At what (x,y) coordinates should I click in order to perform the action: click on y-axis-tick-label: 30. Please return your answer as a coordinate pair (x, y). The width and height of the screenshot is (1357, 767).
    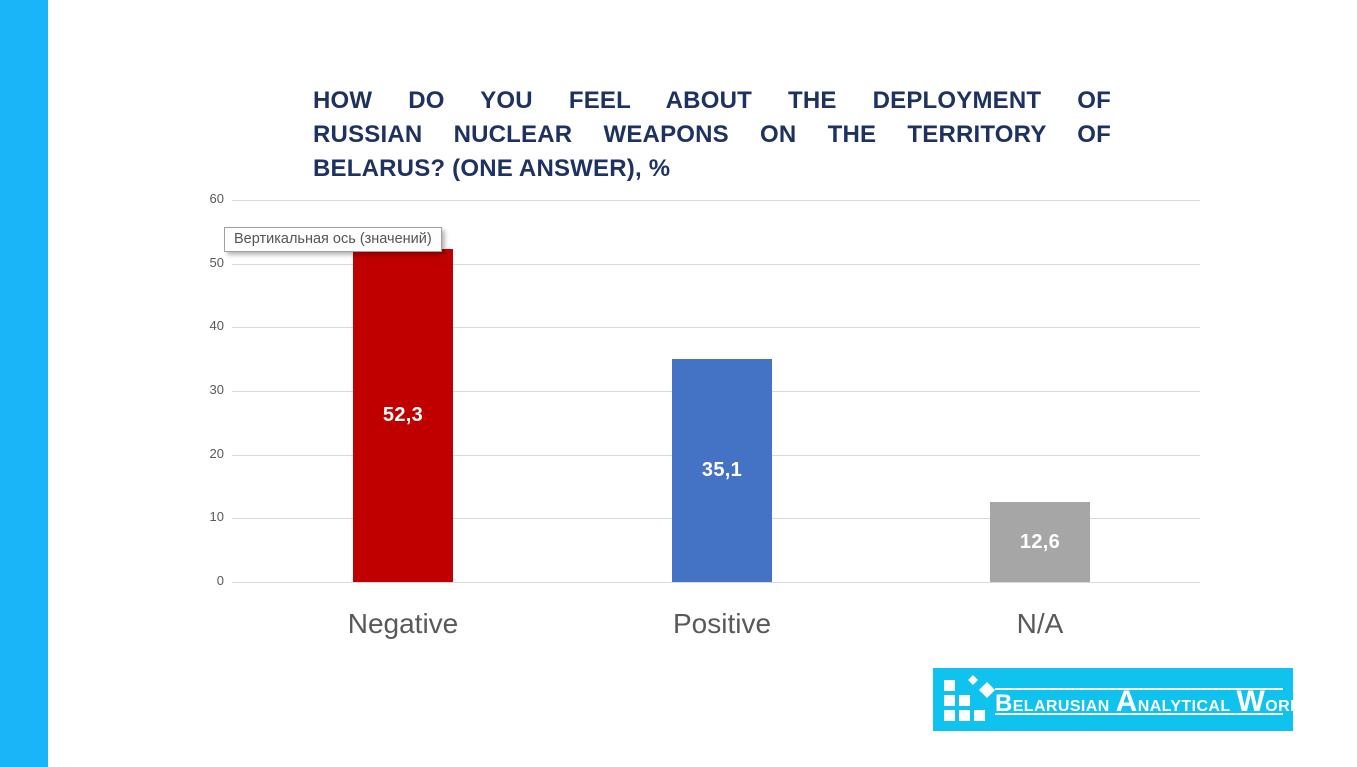
    Looking at the image, I should click on (216, 389).